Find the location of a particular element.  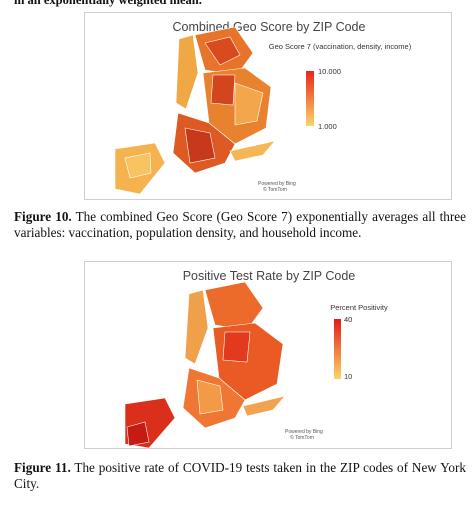

legend-min: 1.000 is located at coordinates (327, 126).